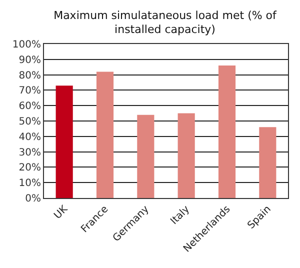 This screenshot has height=268, width=300. I want to click on y-tick-label: 70%, so click(29, 91).